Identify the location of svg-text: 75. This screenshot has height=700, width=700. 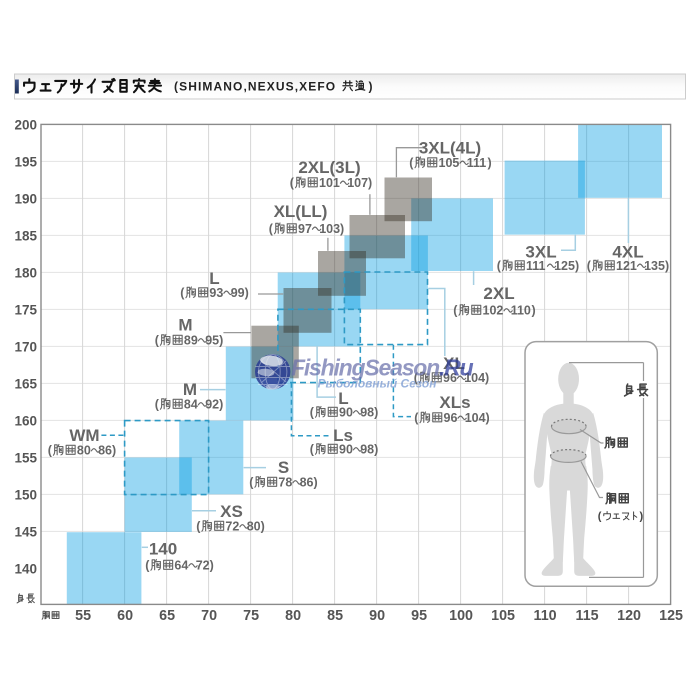
(251, 616).